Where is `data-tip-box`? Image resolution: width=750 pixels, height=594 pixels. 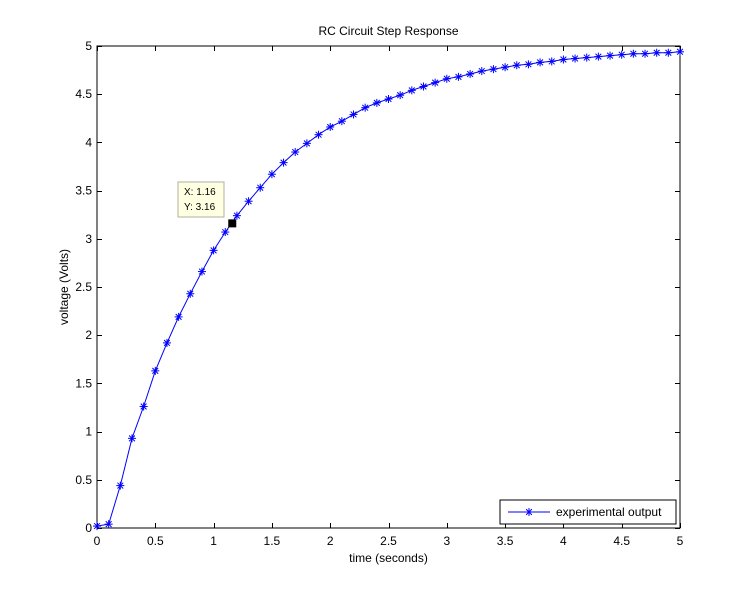 data-tip-box is located at coordinates (201, 199).